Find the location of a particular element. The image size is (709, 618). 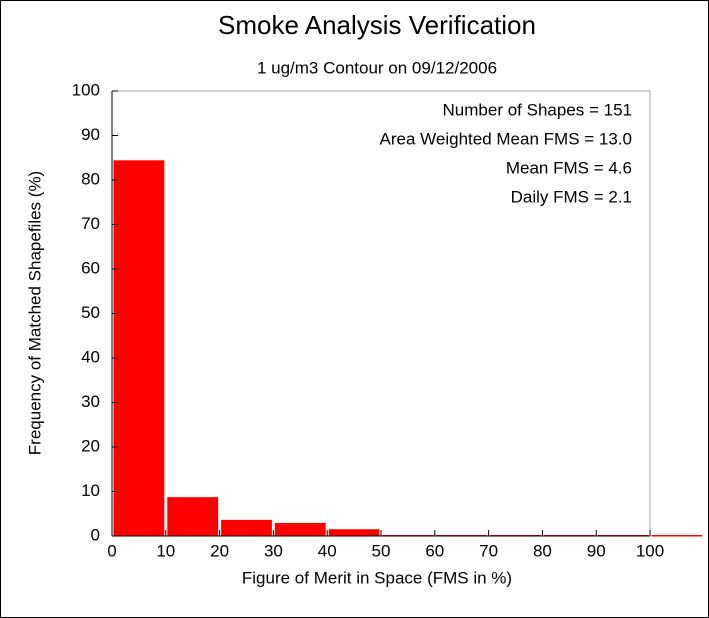

x-tick-label: 70 is located at coordinates (488, 550).